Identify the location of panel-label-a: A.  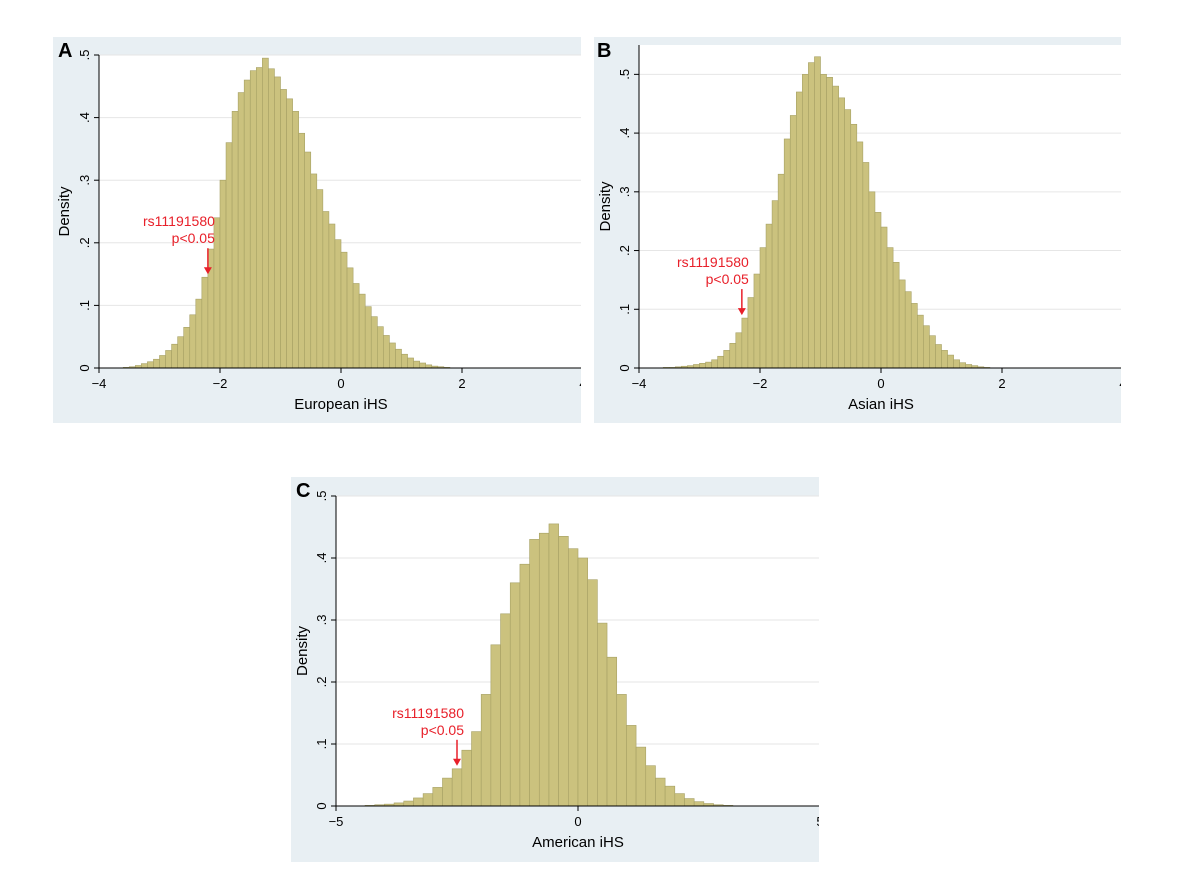
(65, 51).